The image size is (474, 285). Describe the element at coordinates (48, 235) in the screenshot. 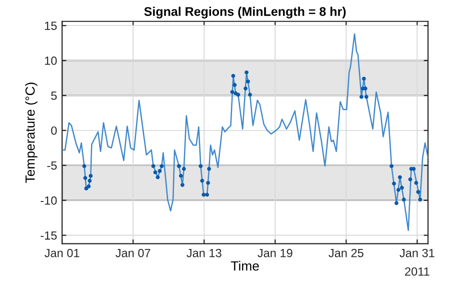

I see `y-tick-label: -15` at that location.